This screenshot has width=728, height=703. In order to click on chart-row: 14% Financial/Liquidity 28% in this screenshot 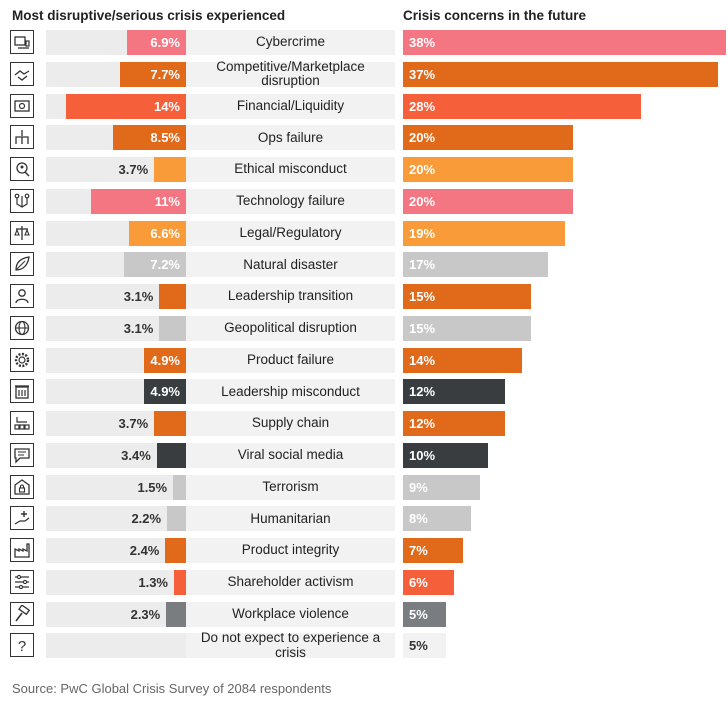, I will do `click(364, 106)`.